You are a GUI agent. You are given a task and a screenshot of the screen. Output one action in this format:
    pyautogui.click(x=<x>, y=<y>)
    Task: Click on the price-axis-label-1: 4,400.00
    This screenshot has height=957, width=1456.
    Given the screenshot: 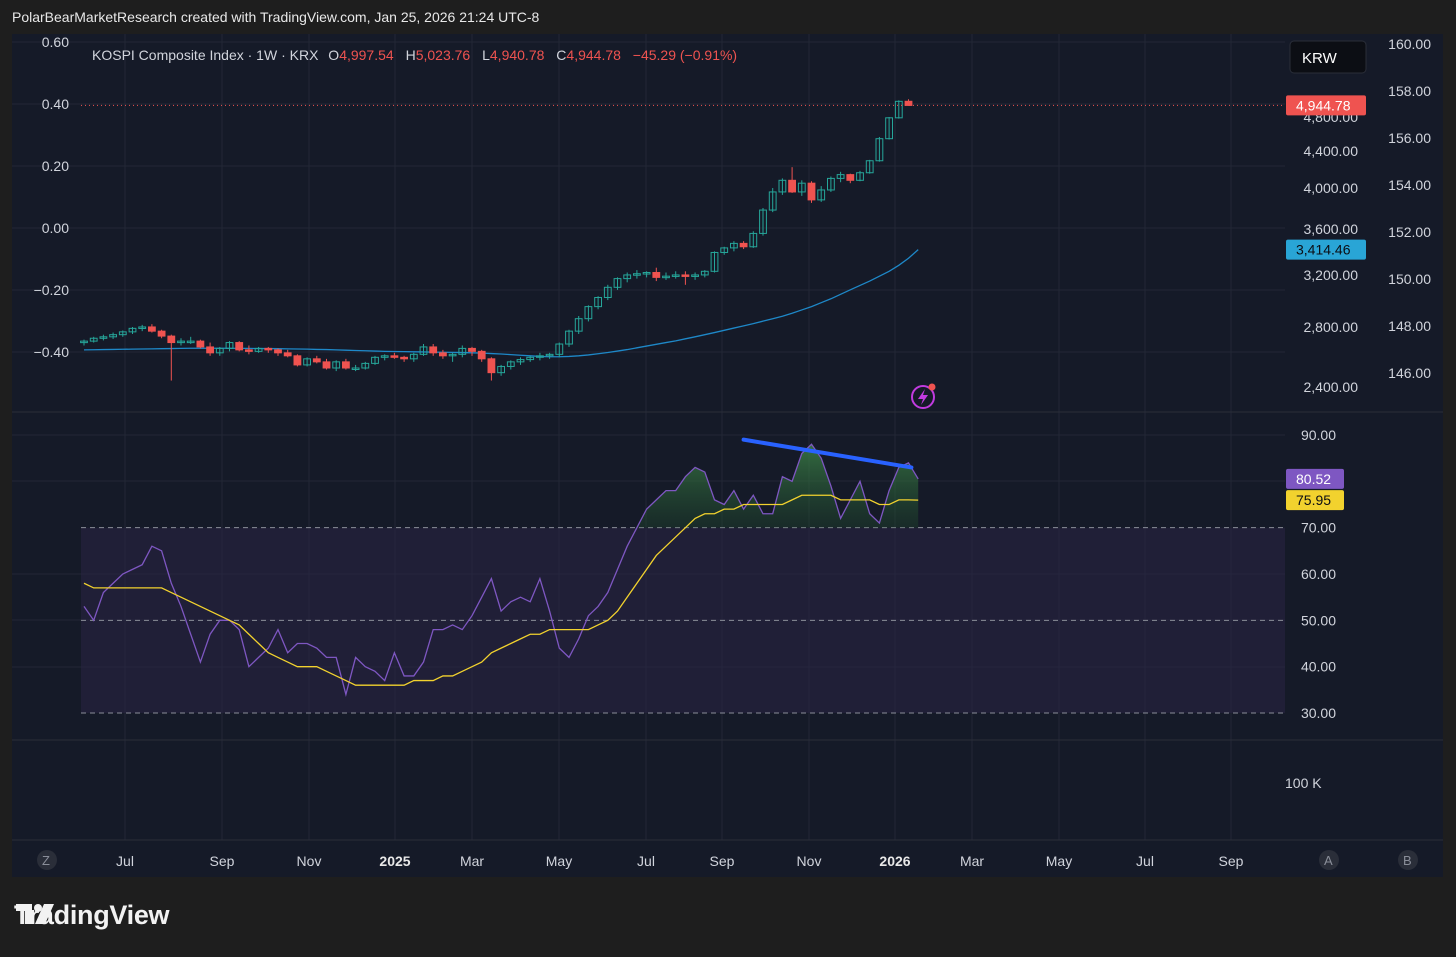 What is the action you would take?
    pyautogui.click(x=1331, y=151)
    